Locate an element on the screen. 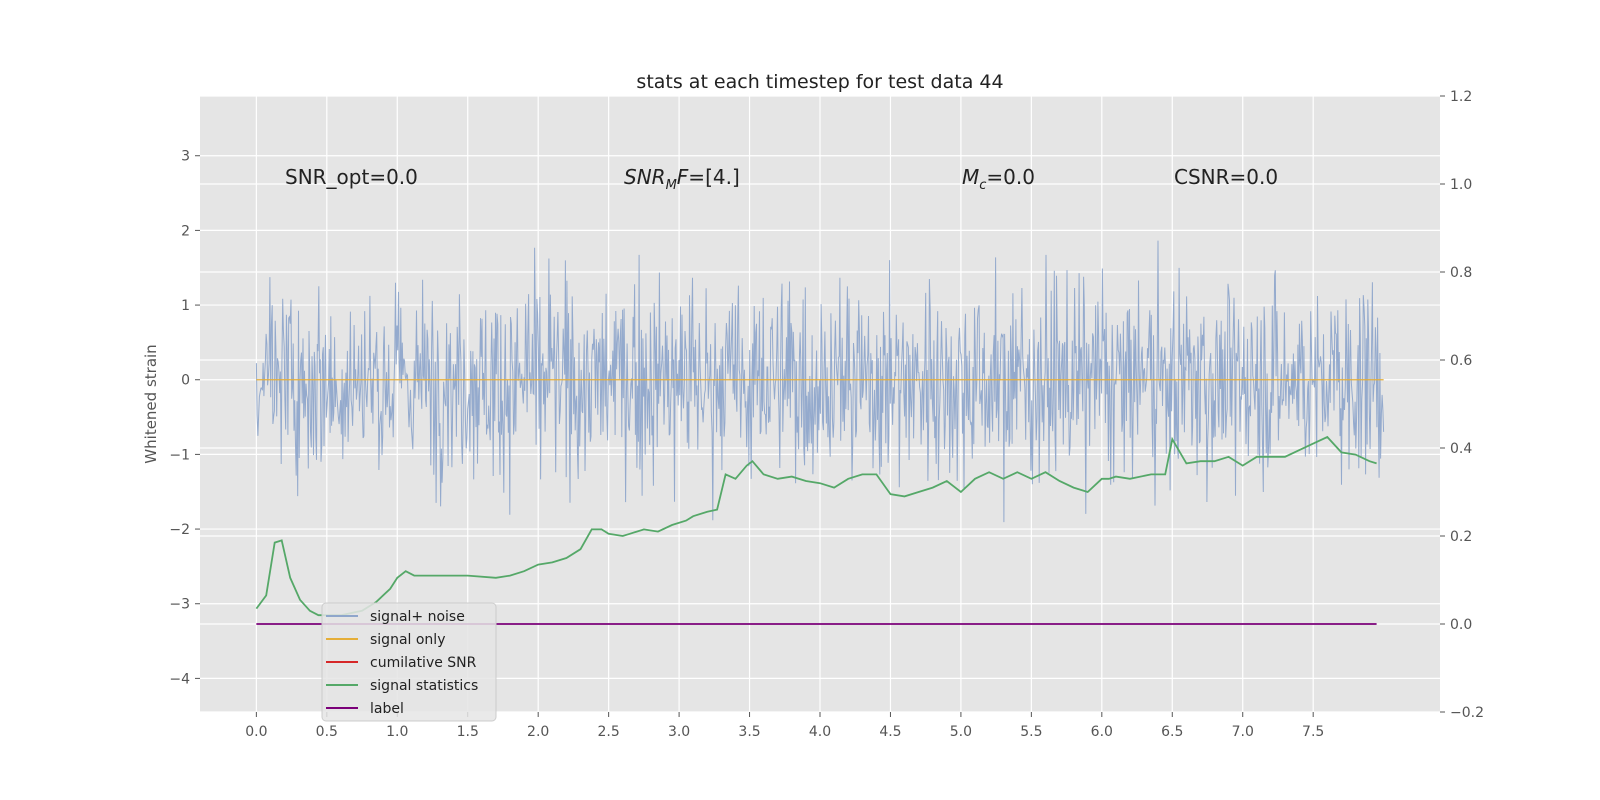 Image resolution: width=1600 pixels, height=800 pixels. x-tick-label: 4.5 is located at coordinates (890, 732).